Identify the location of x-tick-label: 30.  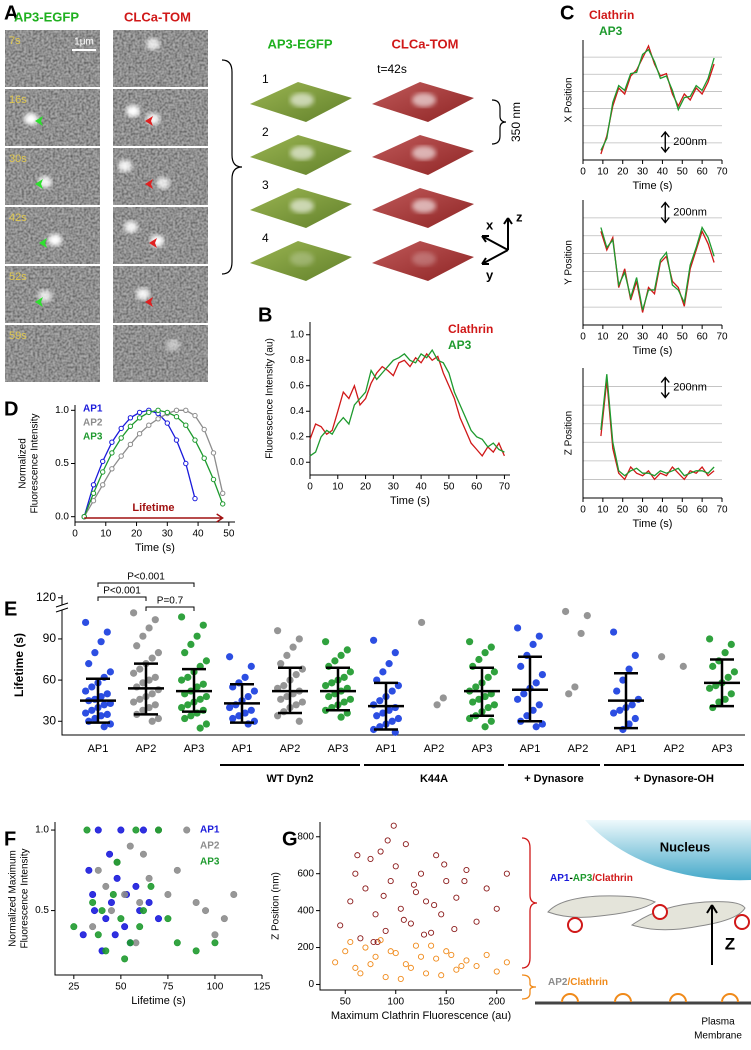
(643, 510).